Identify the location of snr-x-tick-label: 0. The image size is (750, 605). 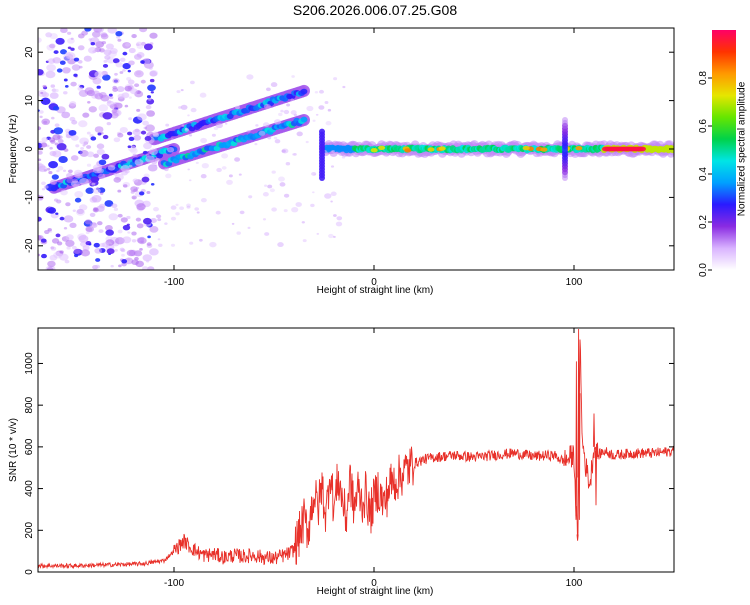
(374, 583).